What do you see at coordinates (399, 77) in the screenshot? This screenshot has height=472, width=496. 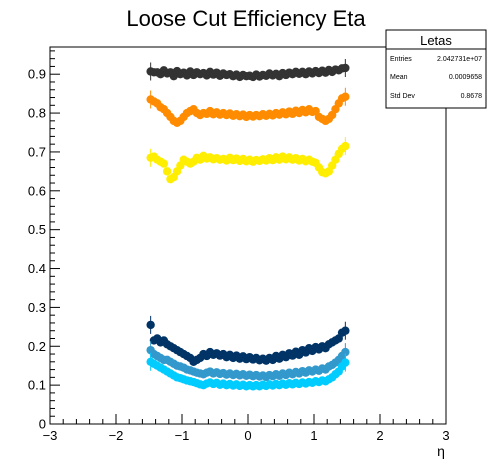 I see `stats-mean-label: Mean` at bounding box center [399, 77].